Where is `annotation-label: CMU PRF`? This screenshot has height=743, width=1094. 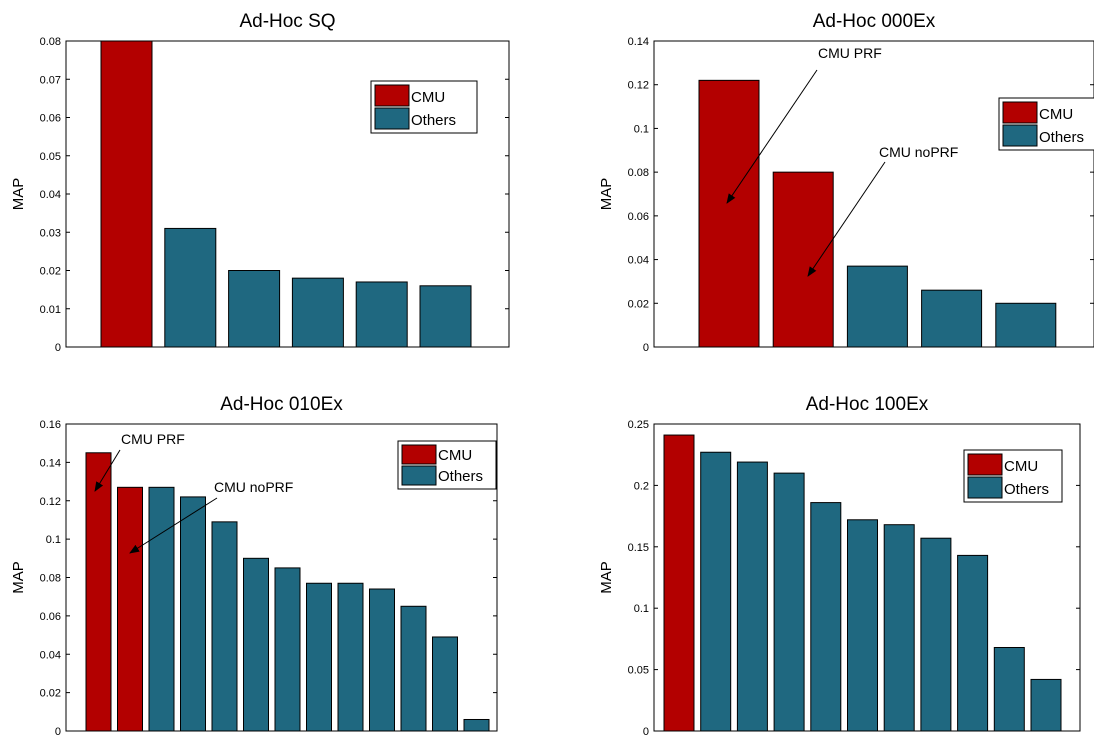 annotation-label: CMU PRF is located at coordinates (153, 439).